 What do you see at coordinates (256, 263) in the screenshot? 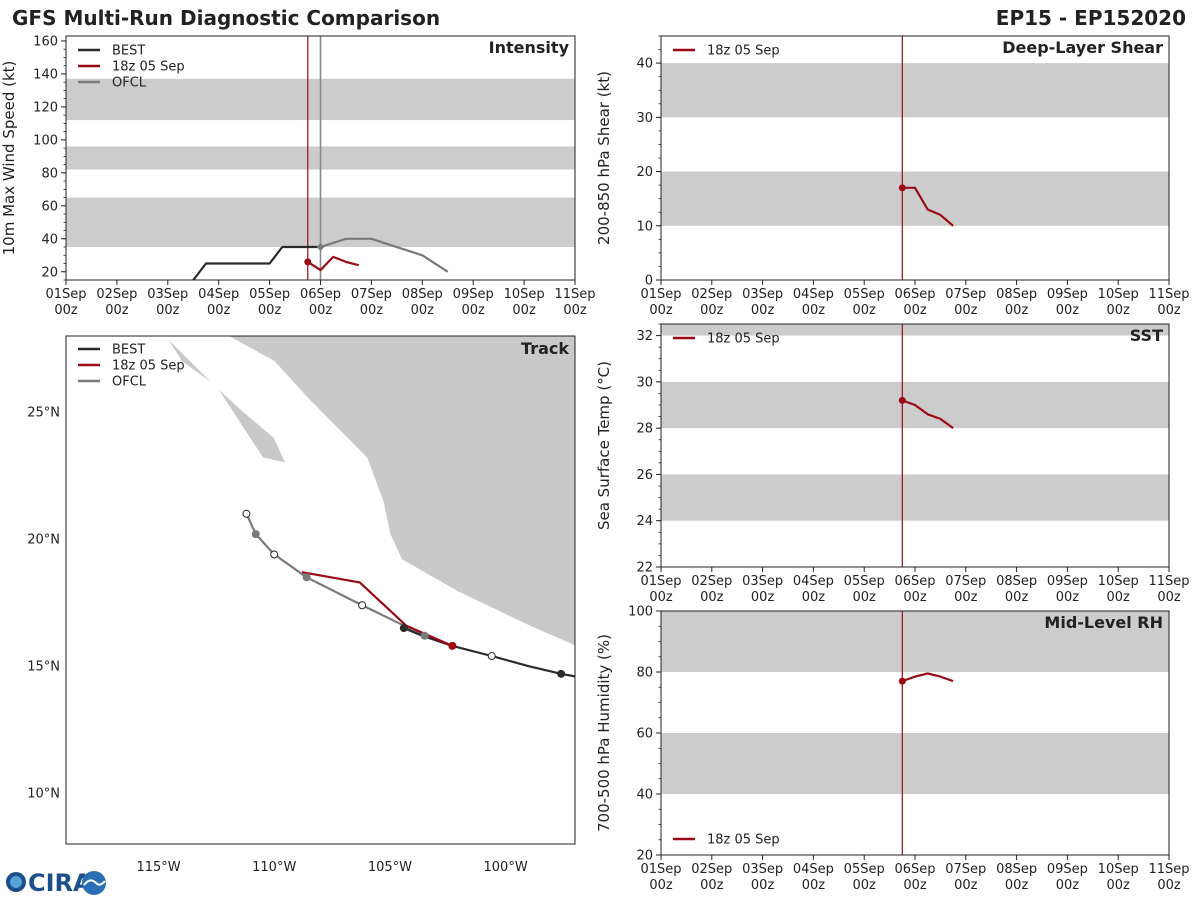
I see `intensity-series-best` at bounding box center [256, 263].